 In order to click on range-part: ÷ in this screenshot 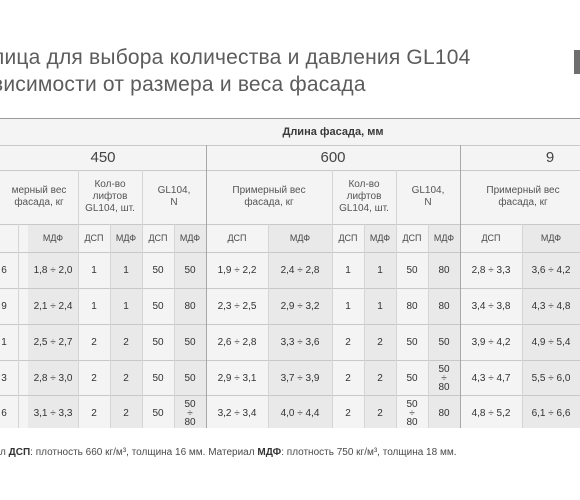, I will do `click(444, 378)`.